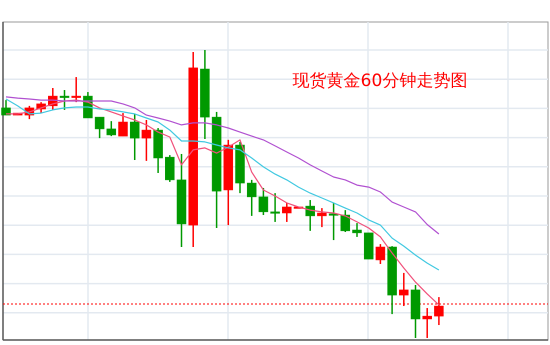 Image resolution: width=550 pixels, height=345 pixels. What do you see at coordinates (380, 81) in the screenshot?
I see `text: 现货黄金60分钟走势图` at bounding box center [380, 81].